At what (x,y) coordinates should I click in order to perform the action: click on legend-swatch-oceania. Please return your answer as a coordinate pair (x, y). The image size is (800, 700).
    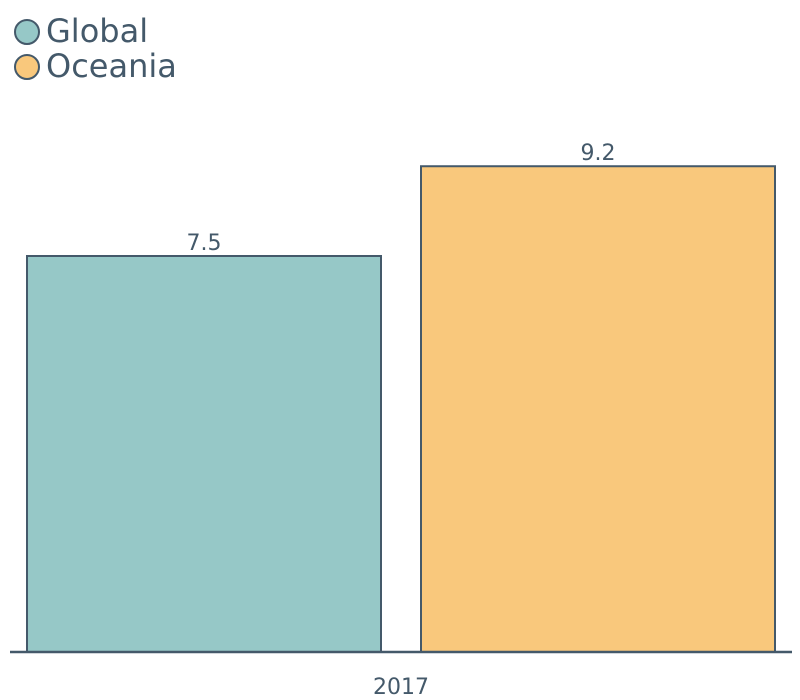
    Looking at the image, I should click on (27, 66).